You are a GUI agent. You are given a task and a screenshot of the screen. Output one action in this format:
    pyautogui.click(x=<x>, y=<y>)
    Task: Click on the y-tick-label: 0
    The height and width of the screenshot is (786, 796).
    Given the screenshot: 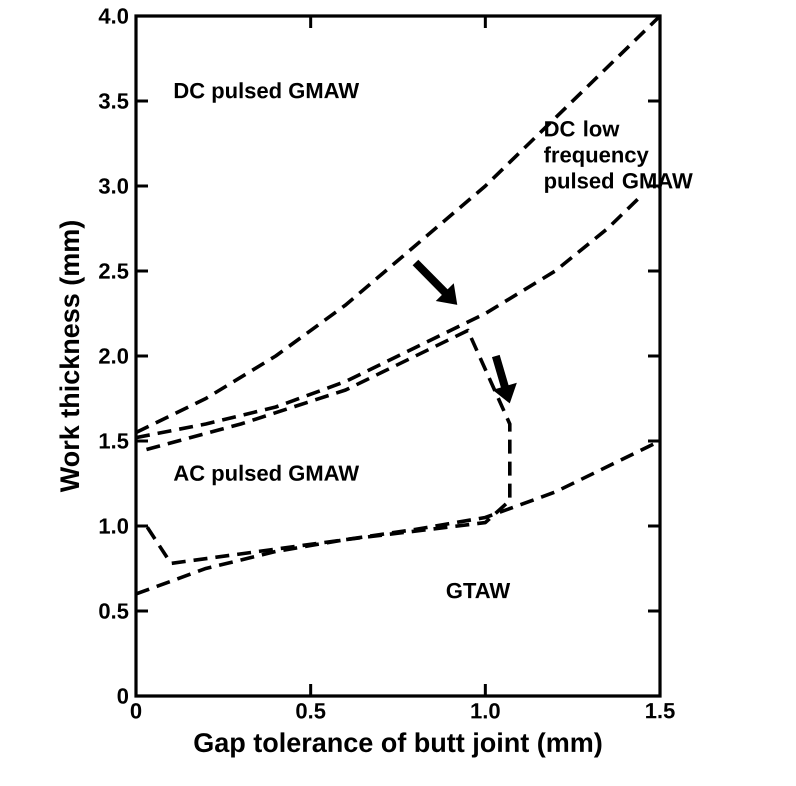 What is the action you would take?
    pyautogui.click(x=123, y=696)
    